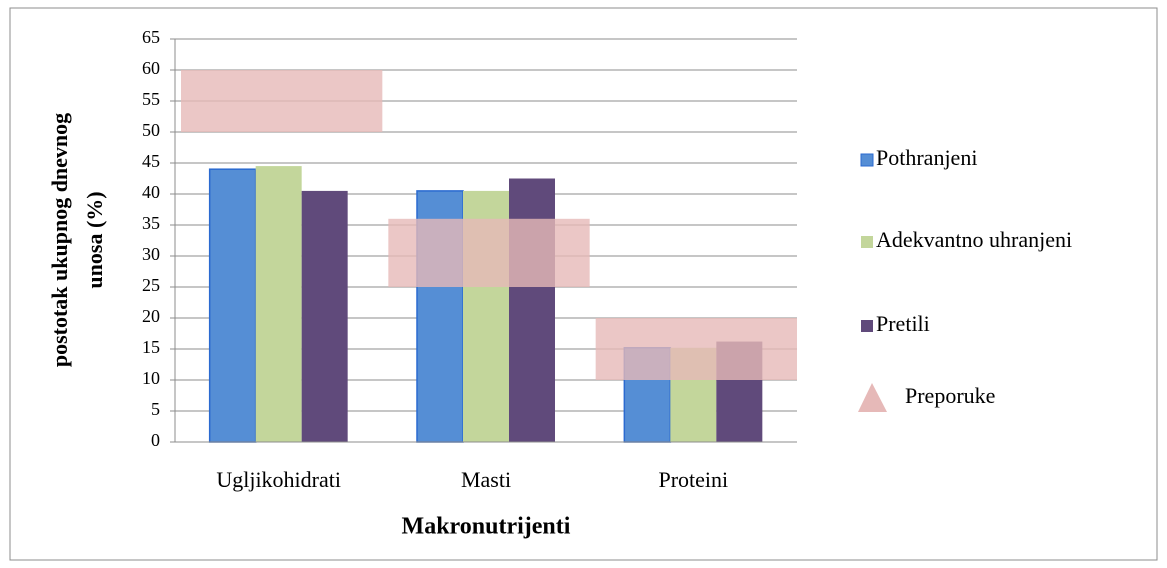 Image resolution: width=1167 pixels, height=568 pixels. I want to click on y-tick-label: 35, so click(151, 223).